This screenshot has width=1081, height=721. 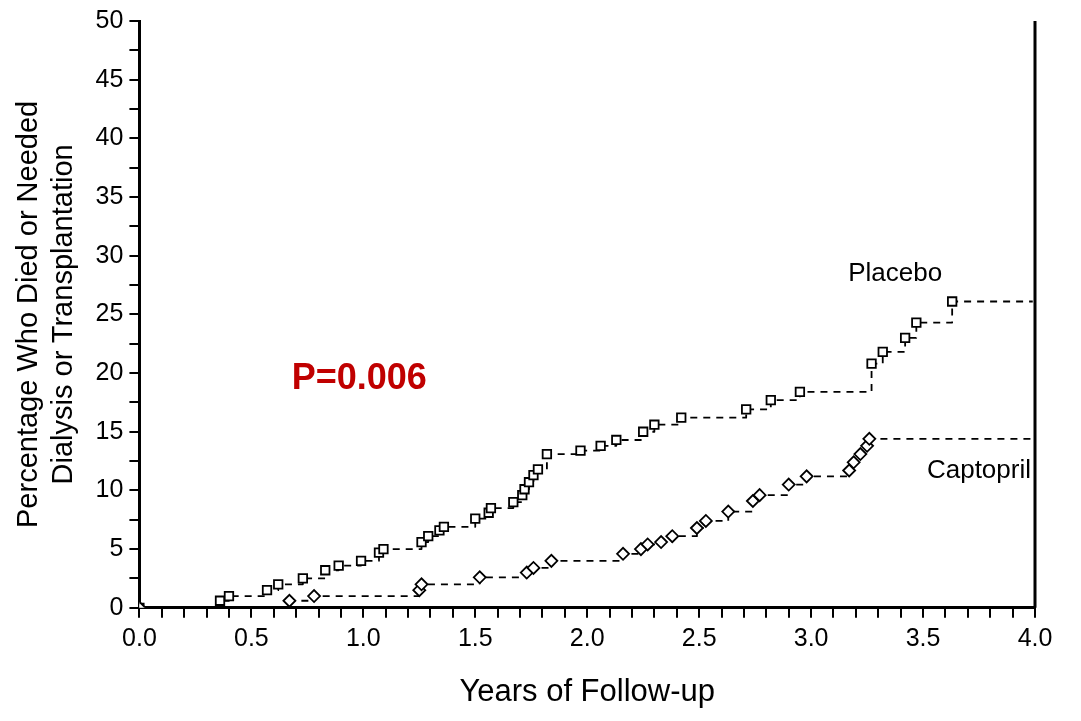 I want to click on series-label: Placebo, so click(x=895, y=271).